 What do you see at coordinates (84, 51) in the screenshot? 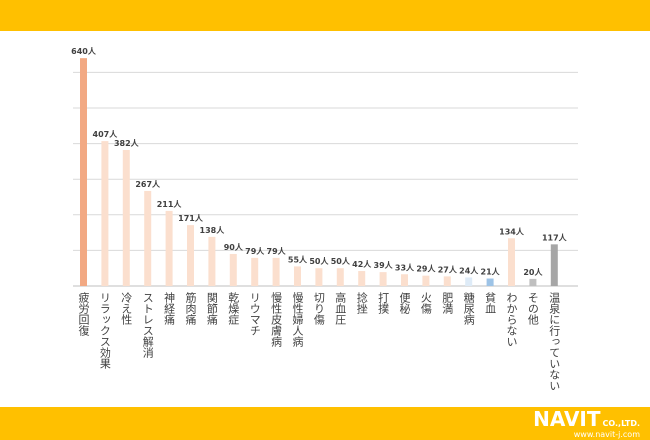
I see `data-label: 640人` at bounding box center [84, 51].